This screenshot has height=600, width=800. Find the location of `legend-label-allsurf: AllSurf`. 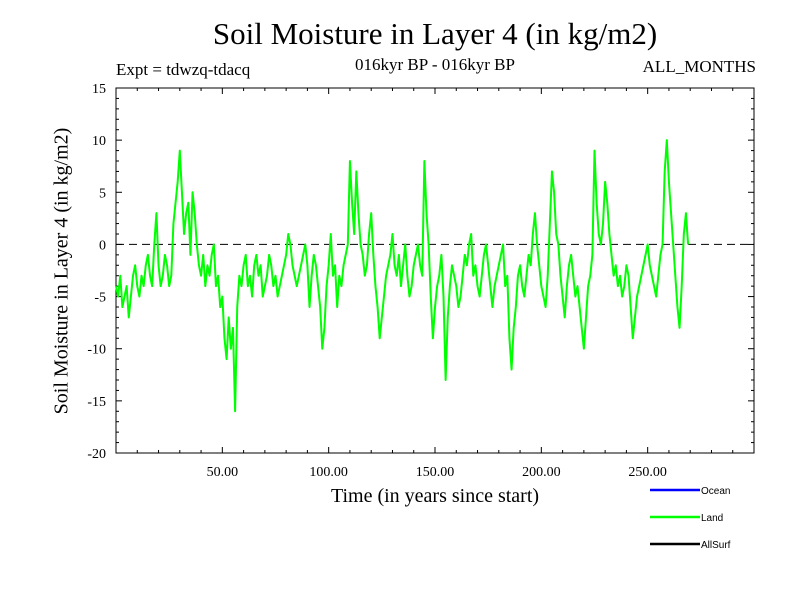

legend-label-allsurf: AllSurf is located at coordinates (716, 545).